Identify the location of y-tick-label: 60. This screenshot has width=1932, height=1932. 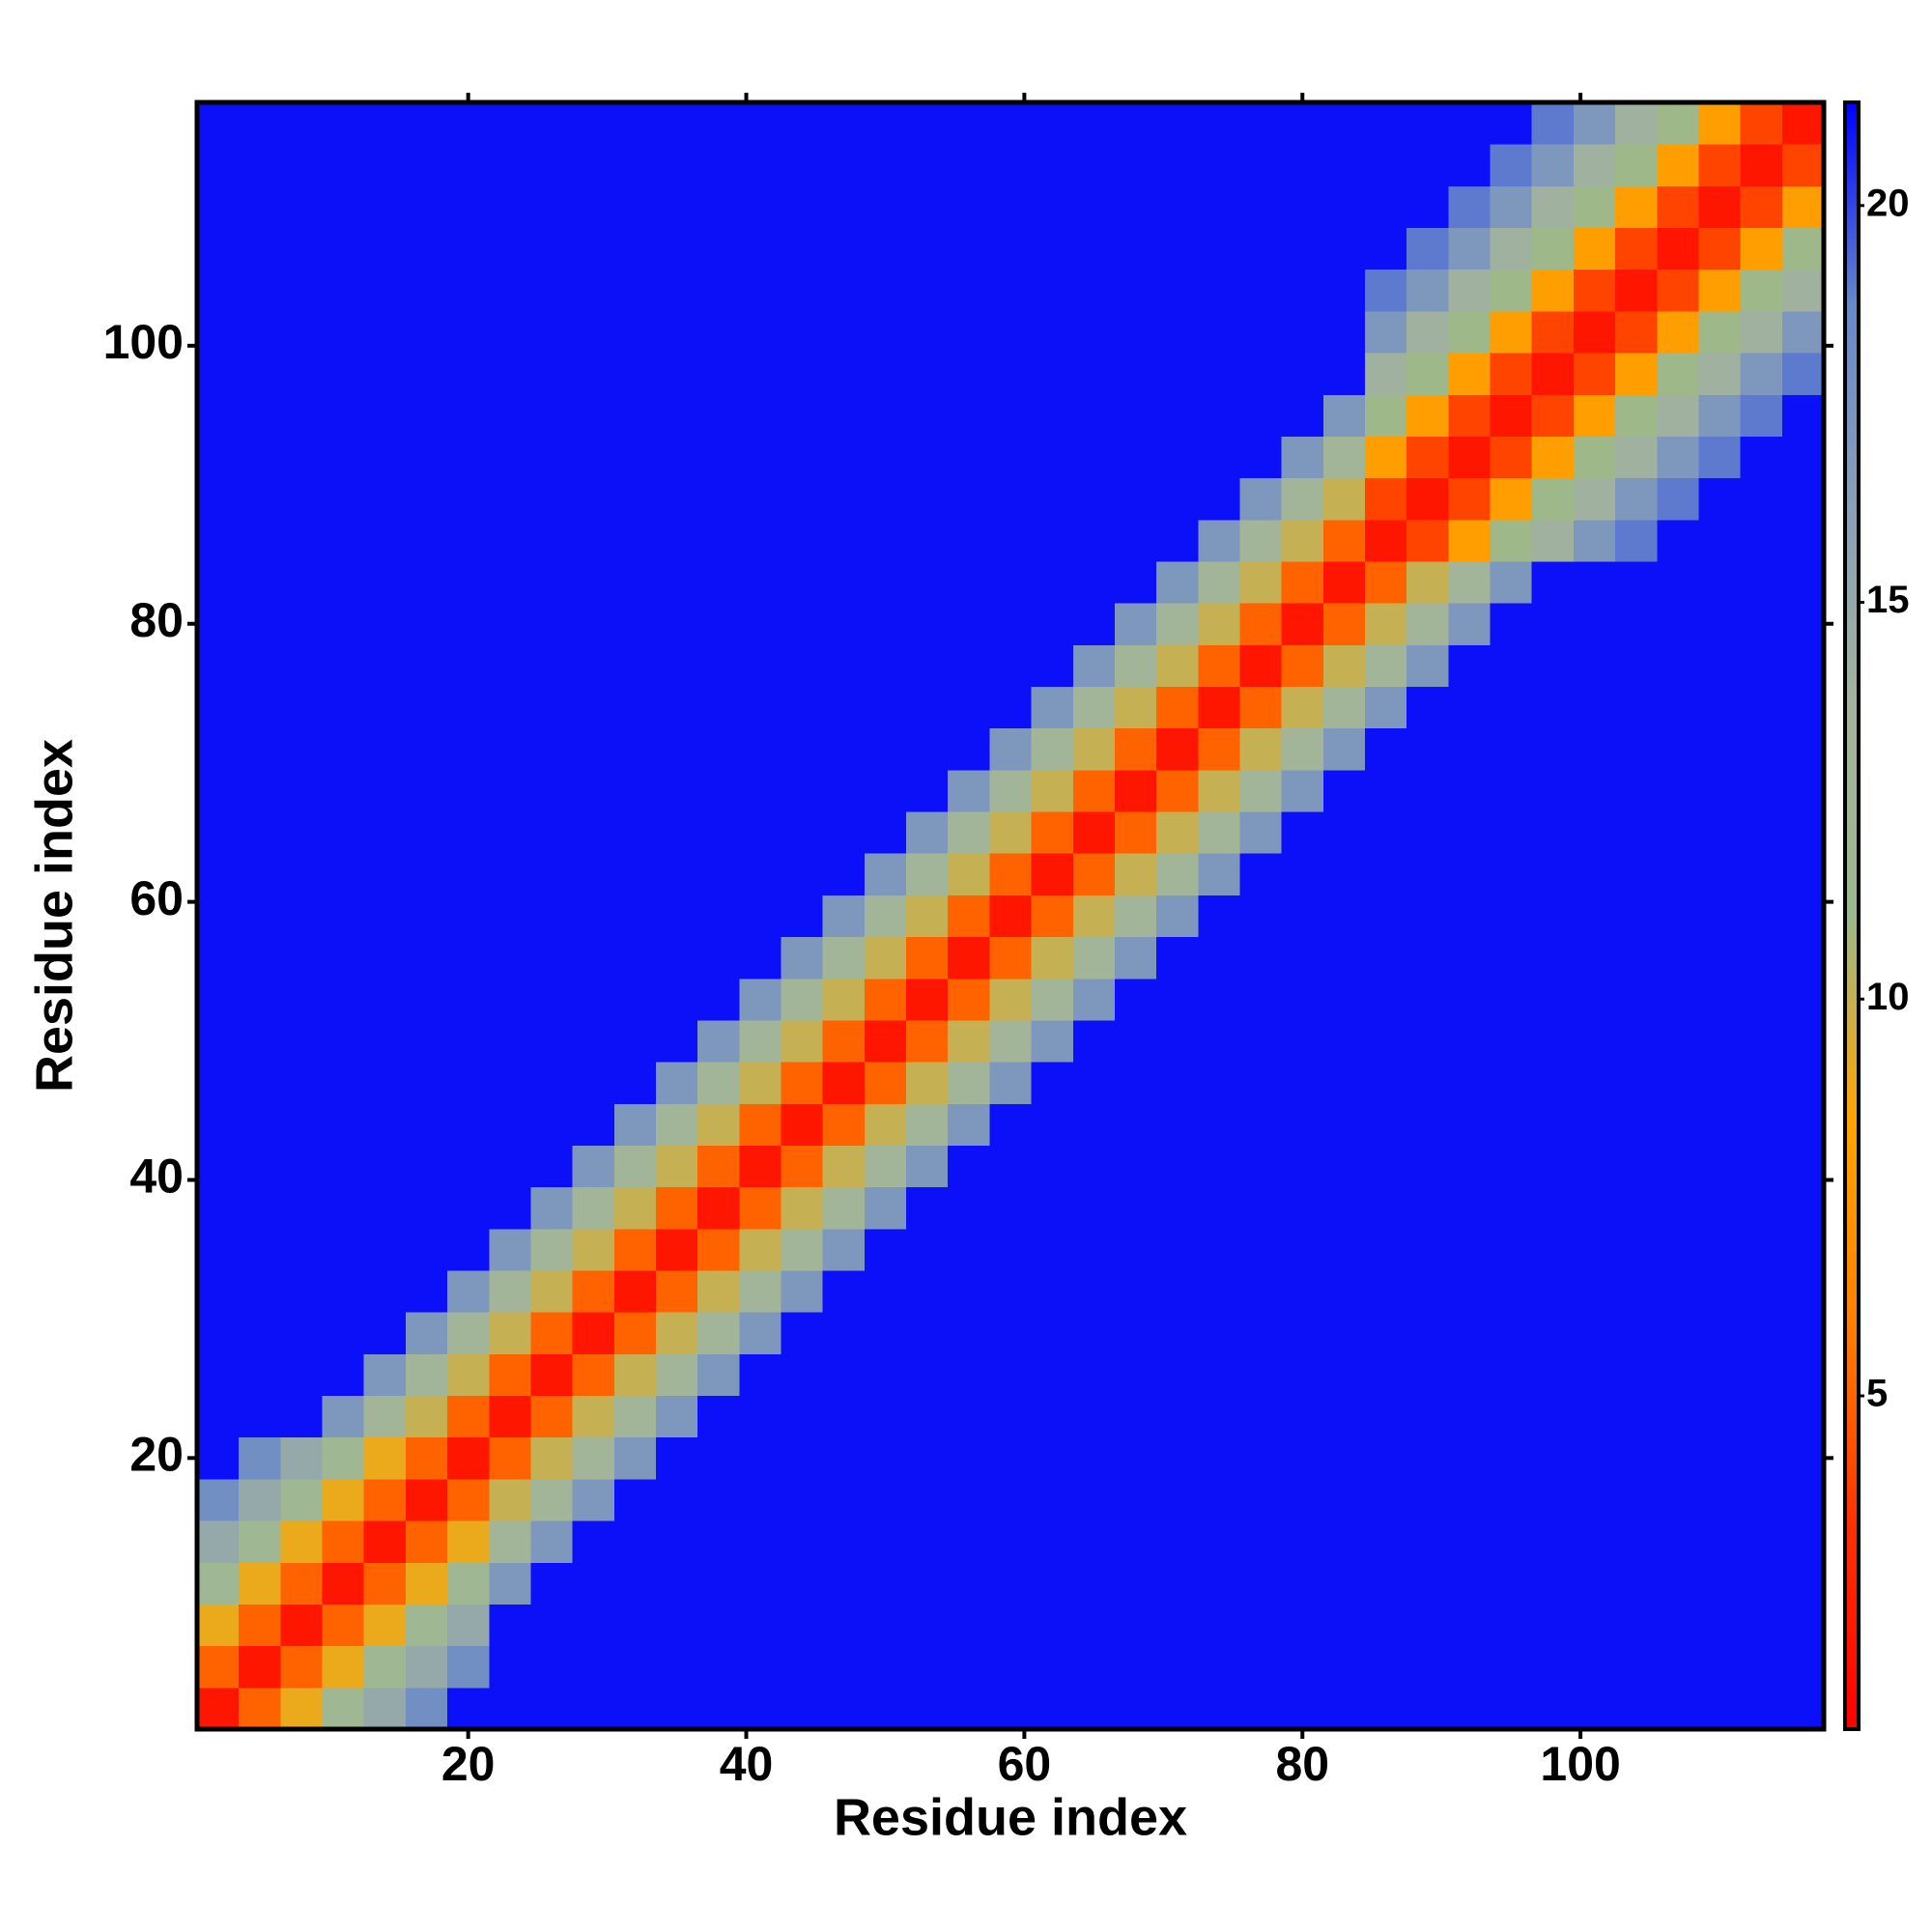
(156, 898).